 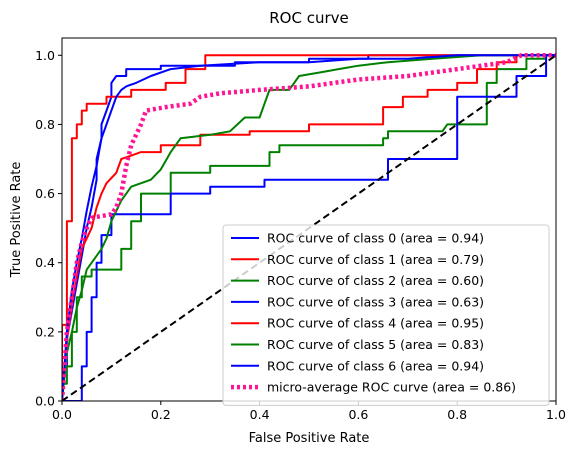 What do you see at coordinates (375, 259) in the screenshot?
I see `legend-entry-label: ROC curve of class 1 (area = 0.79)` at bounding box center [375, 259].